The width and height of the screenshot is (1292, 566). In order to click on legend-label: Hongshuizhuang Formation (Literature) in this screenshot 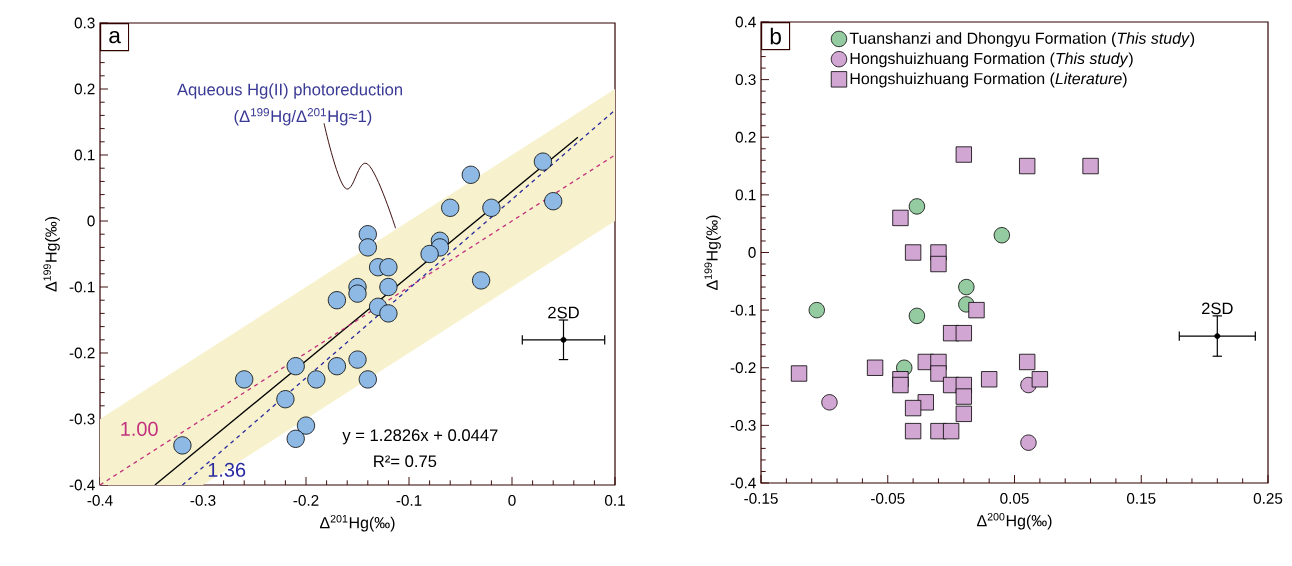, I will do `click(988, 80)`.